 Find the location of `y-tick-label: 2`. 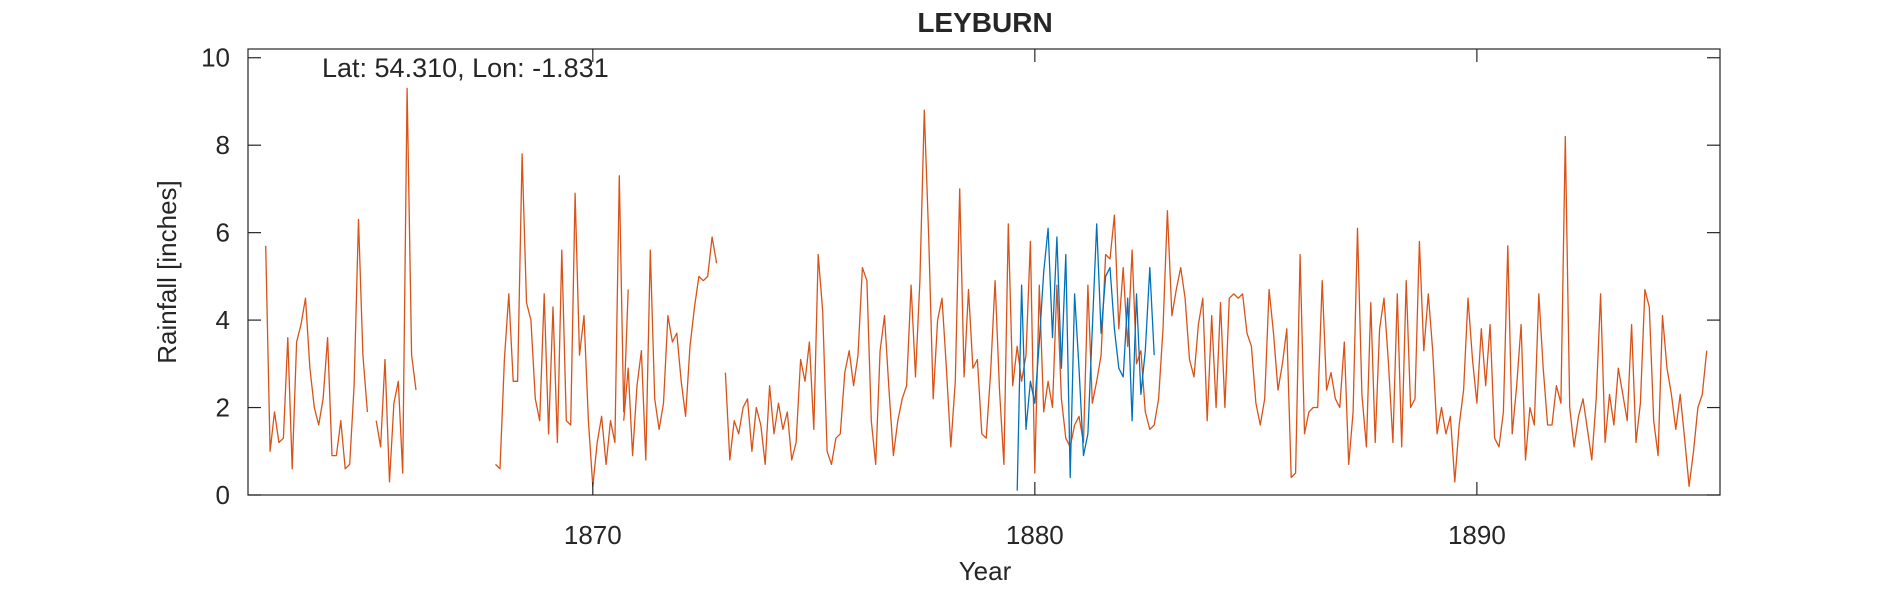

y-tick-label: 2 is located at coordinates (223, 408).